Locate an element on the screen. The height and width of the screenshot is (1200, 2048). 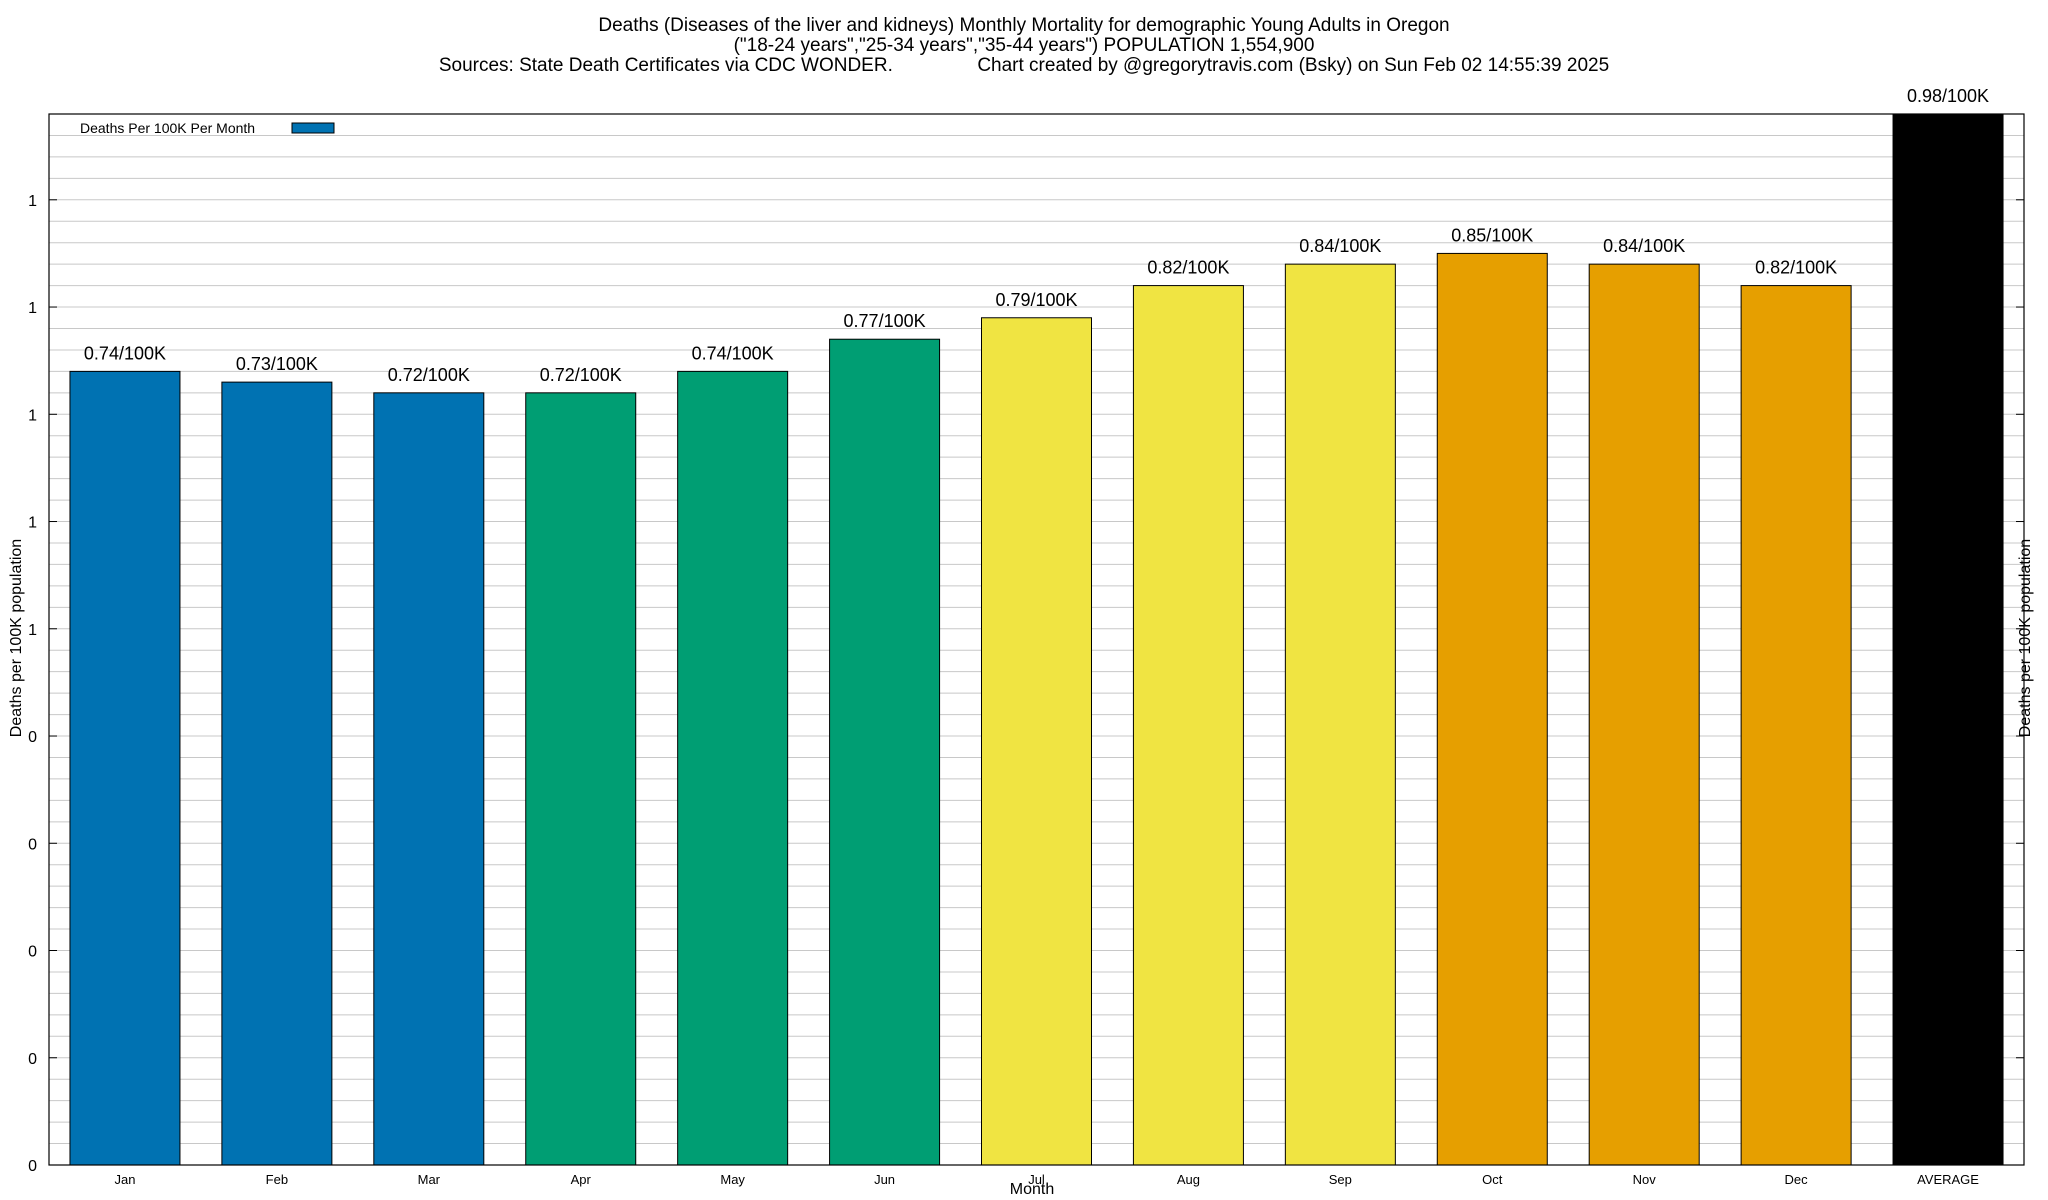
legend: Deaths Per 100K Per Month is located at coordinates (207, 128).